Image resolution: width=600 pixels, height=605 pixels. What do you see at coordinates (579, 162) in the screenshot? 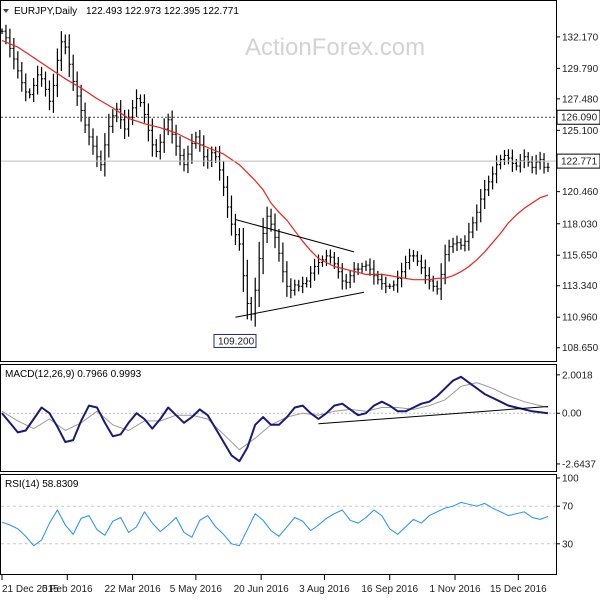
I see `last-close-label: 122.771` at bounding box center [579, 162].